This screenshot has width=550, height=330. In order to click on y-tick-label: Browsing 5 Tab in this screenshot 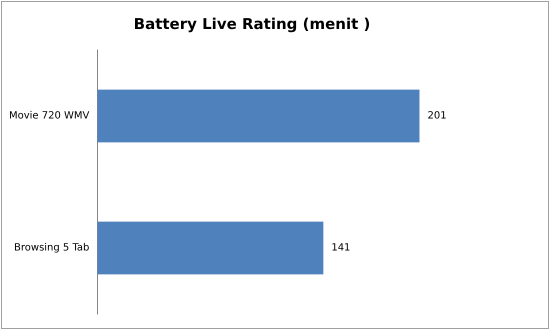, I will do `click(52, 248)`.